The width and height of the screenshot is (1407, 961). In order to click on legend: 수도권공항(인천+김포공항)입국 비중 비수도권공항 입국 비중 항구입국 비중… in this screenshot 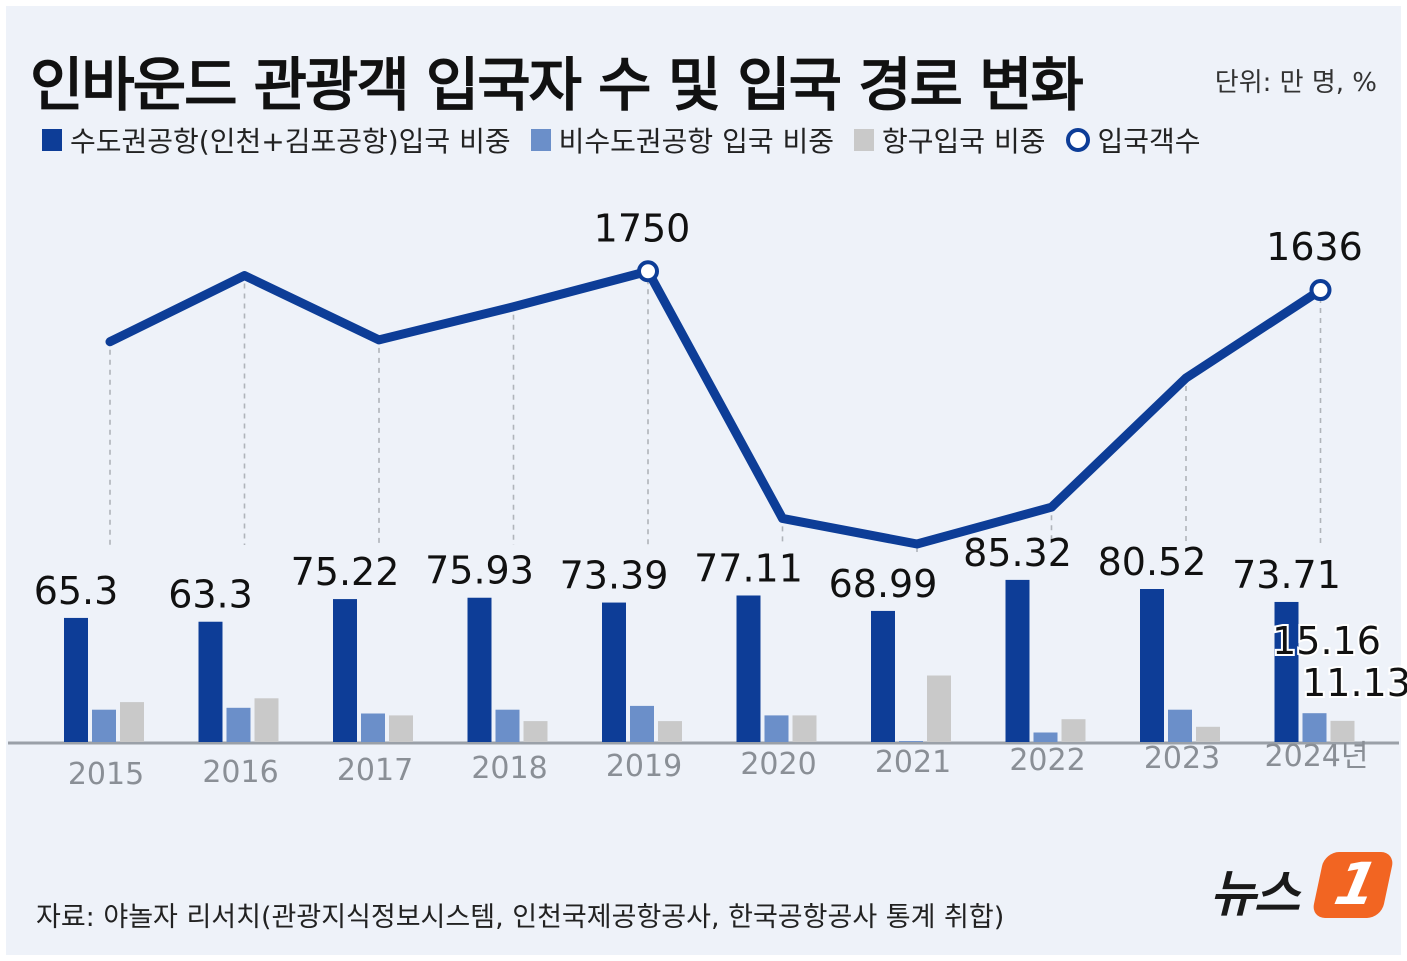, I will do `click(631, 140)`.